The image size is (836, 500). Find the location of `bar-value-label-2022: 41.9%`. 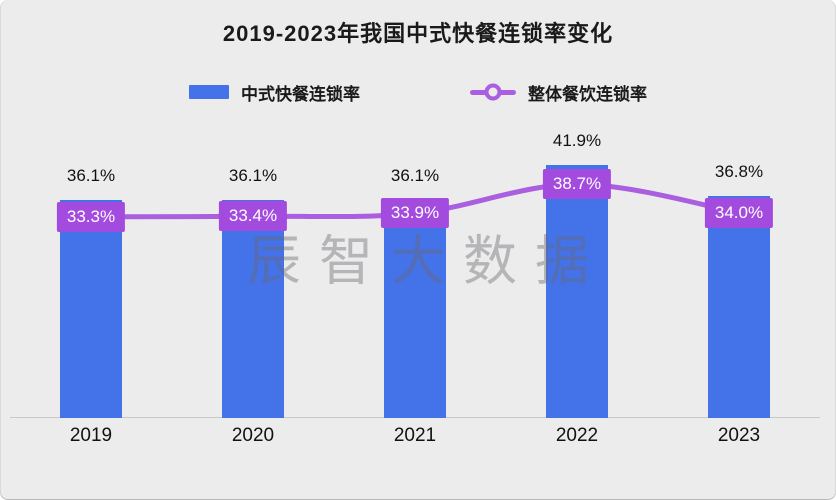

bar-value-label-2022: 41.9% is located at coordinates (577, 140).